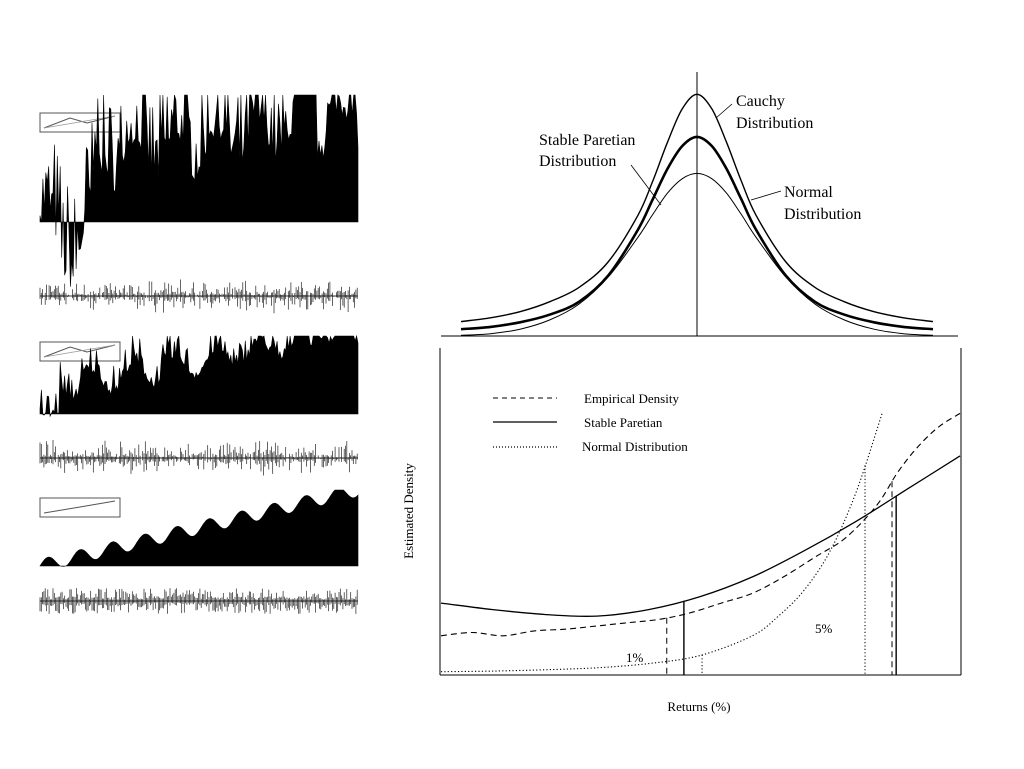 The width and height of the screenshot is (1024, 769). I want to click on normal-leader-line, so click(766, 195).